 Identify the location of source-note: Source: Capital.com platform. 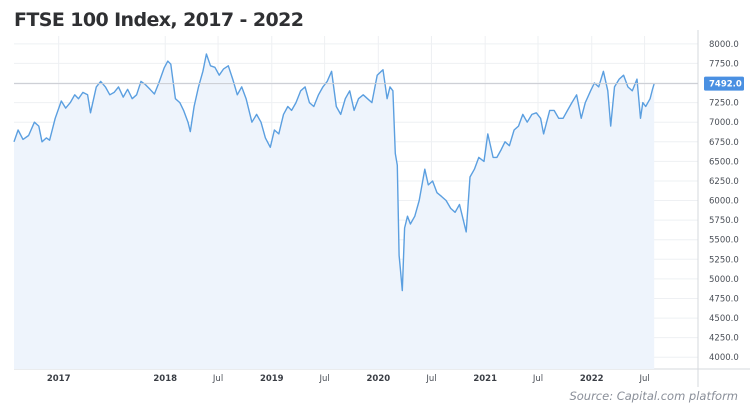
(653, 396).